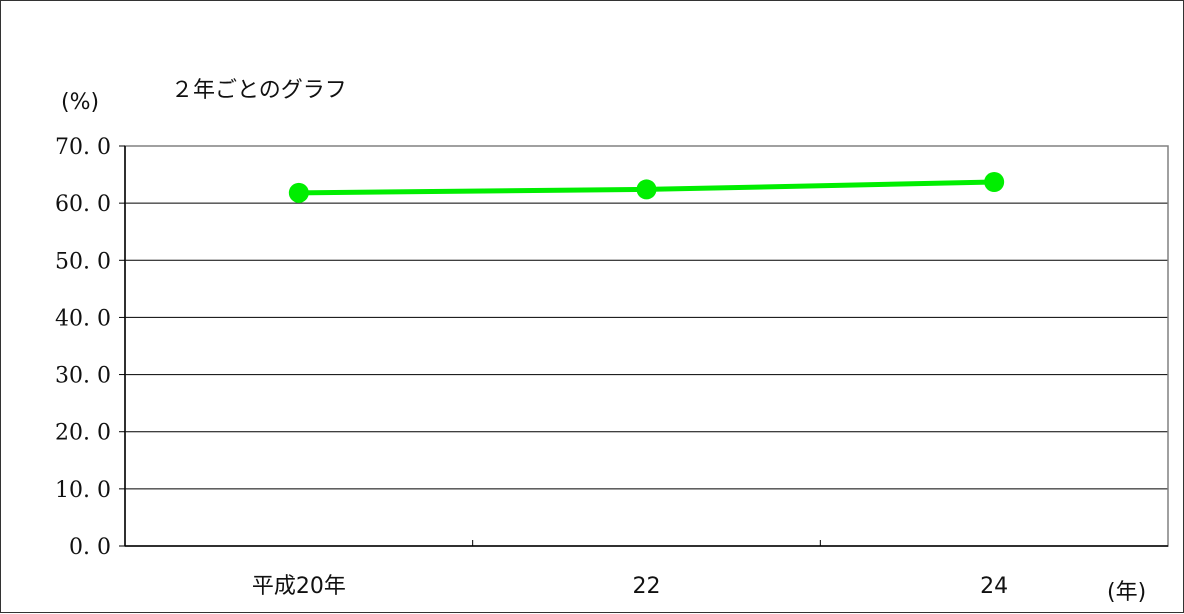 This screenshot has height=614, width=1184. Describe the element at coordinates (83, 147) in the screenshot. I see `y-tick-label-7: 70. 0` at that location.